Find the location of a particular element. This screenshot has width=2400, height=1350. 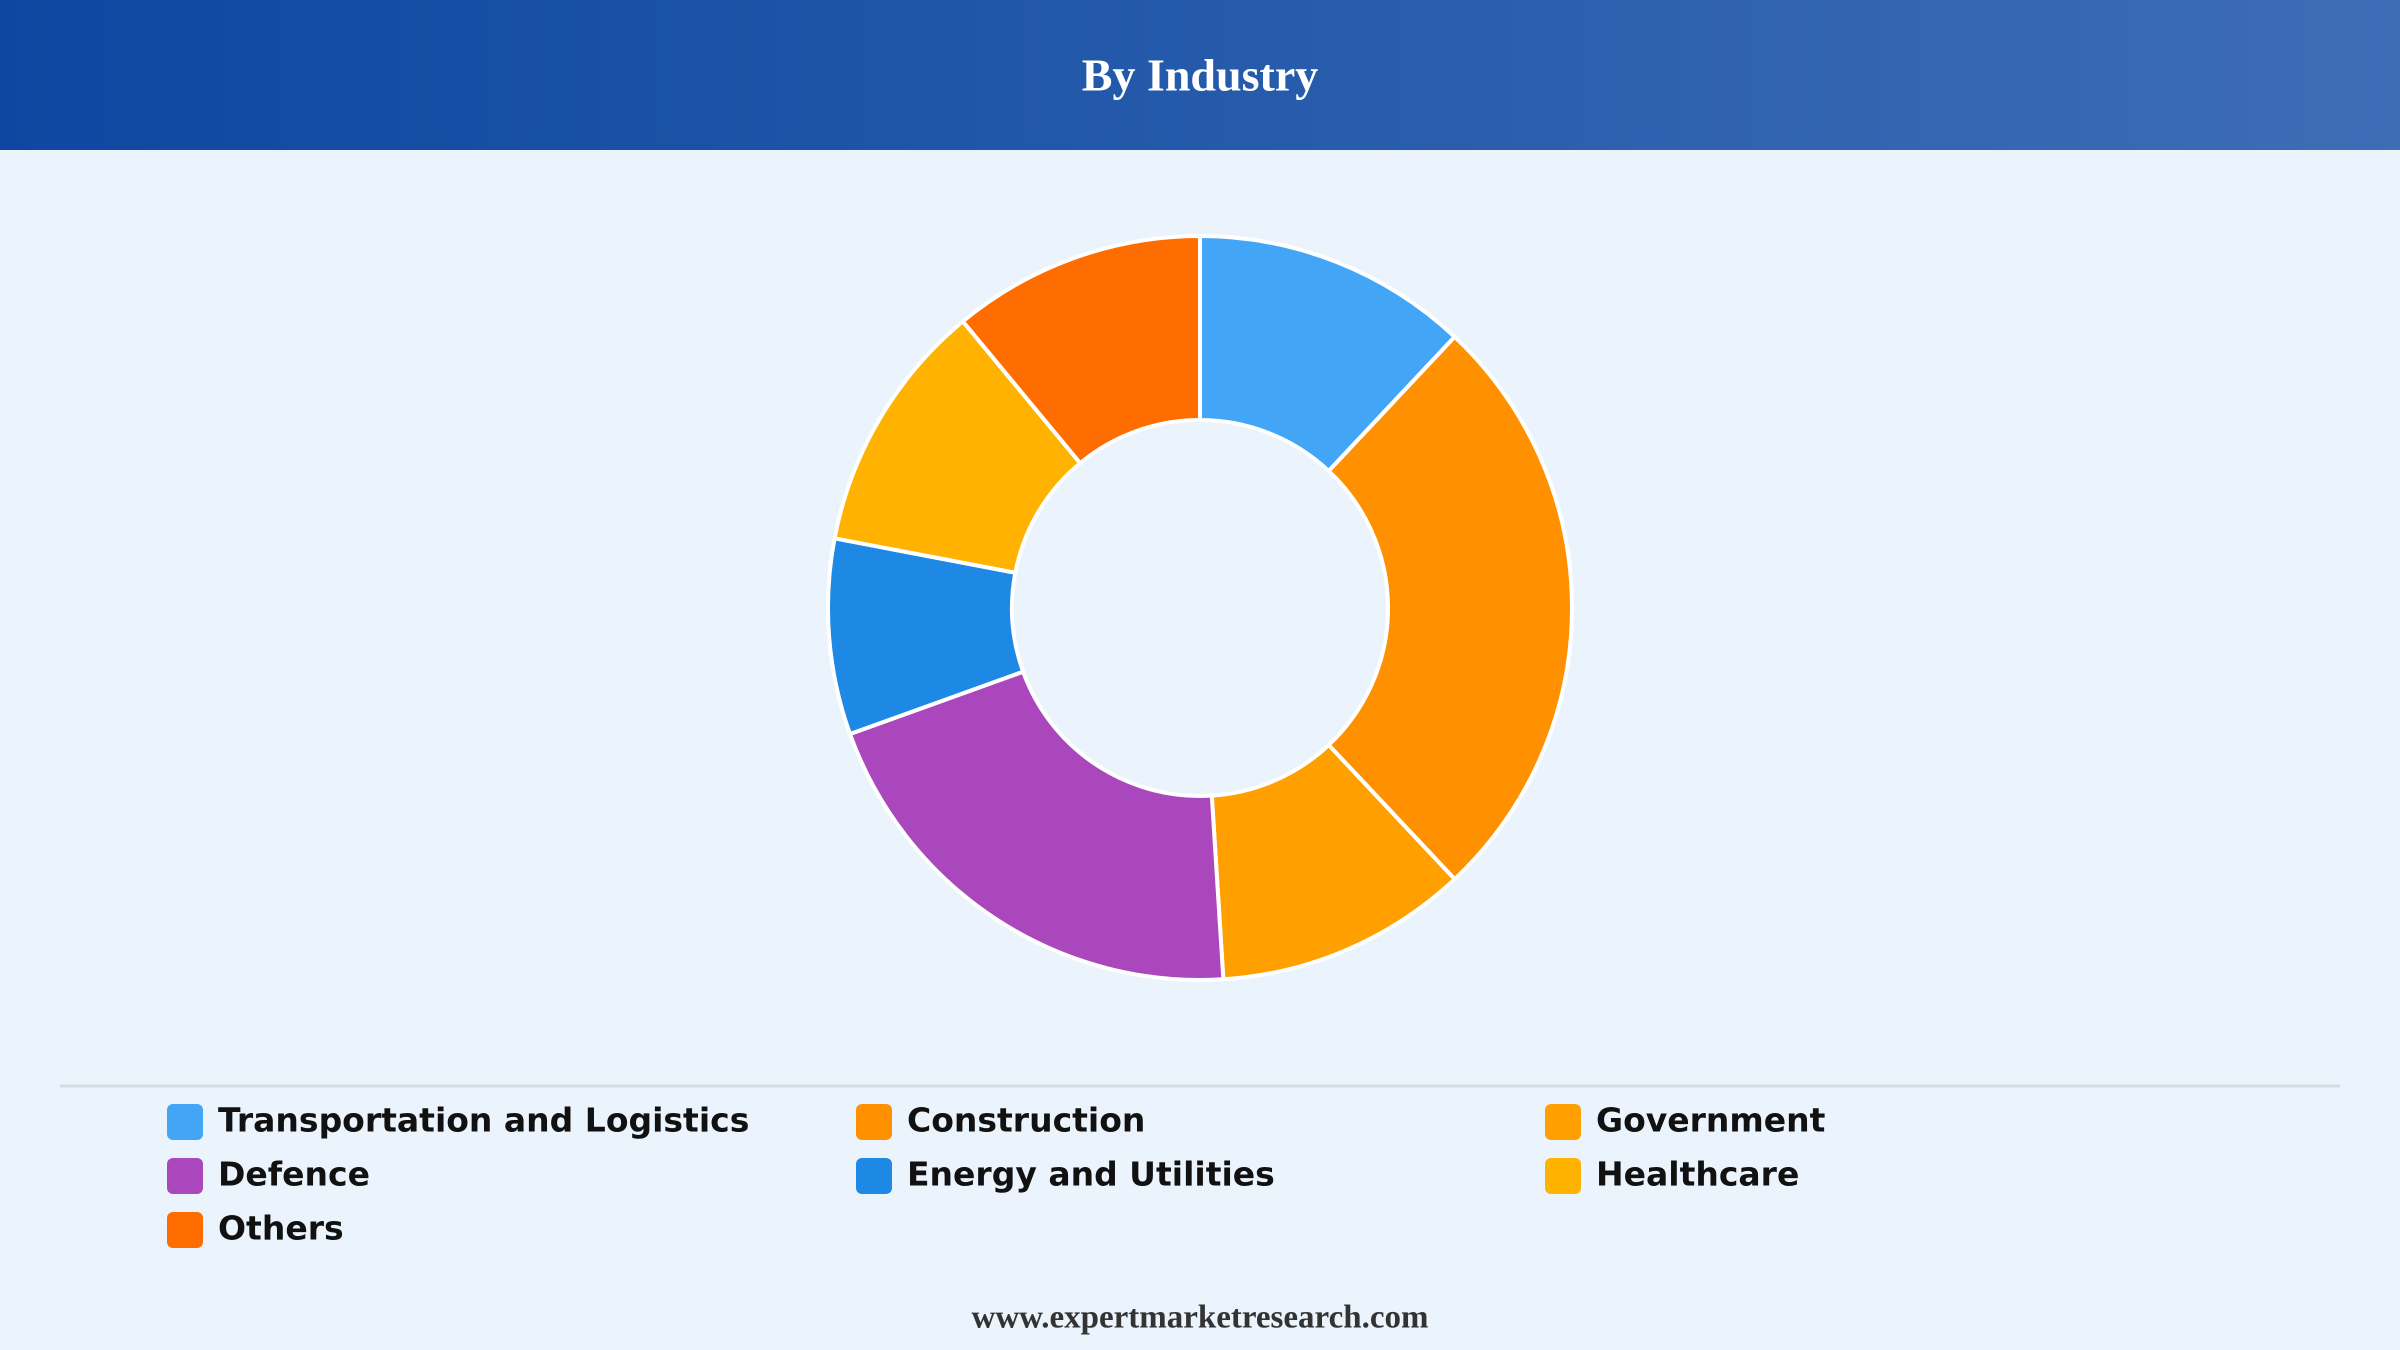

legend-label: Healthcare is located at coordinates (1697, 1174).